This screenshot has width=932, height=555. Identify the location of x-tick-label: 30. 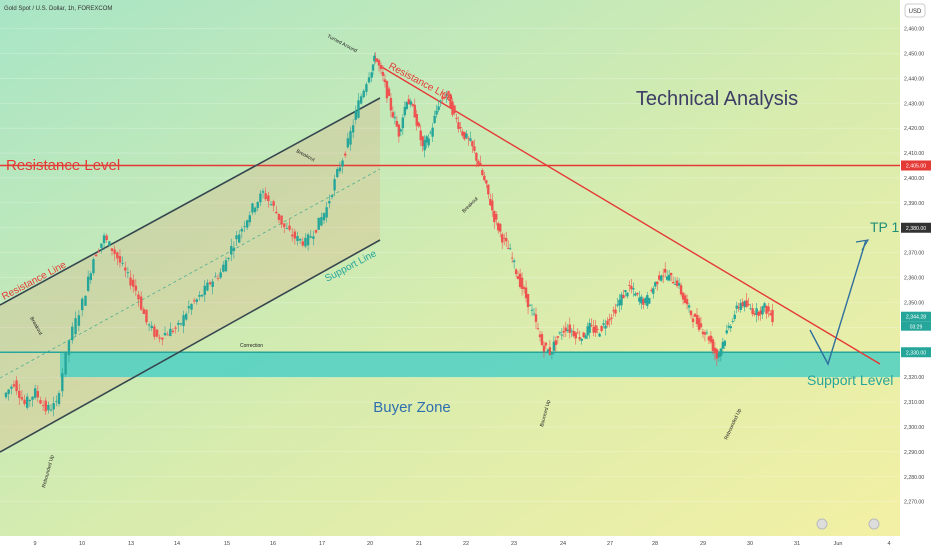
(750, 544).